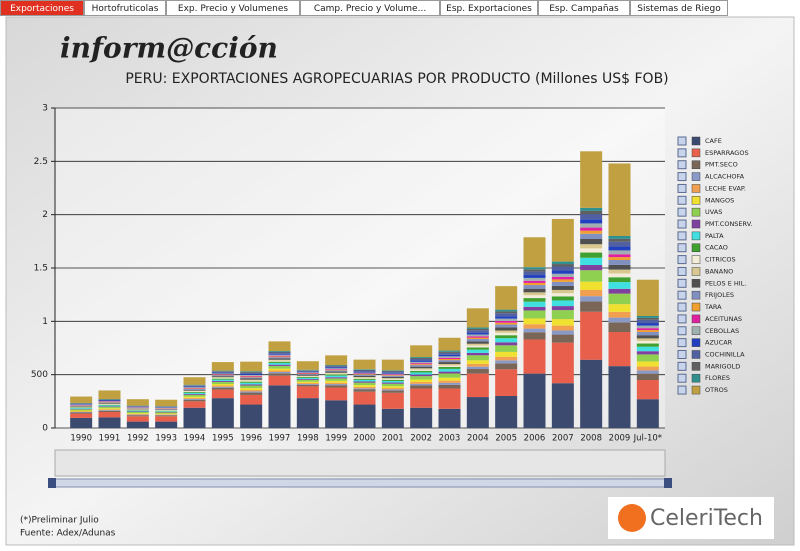 This screenshot has height=551, width=800. What do you see at coordinates (722, 366) in the screenshot?
I see `legend-label: MARIGOLD` at bounding box center [722, 366].